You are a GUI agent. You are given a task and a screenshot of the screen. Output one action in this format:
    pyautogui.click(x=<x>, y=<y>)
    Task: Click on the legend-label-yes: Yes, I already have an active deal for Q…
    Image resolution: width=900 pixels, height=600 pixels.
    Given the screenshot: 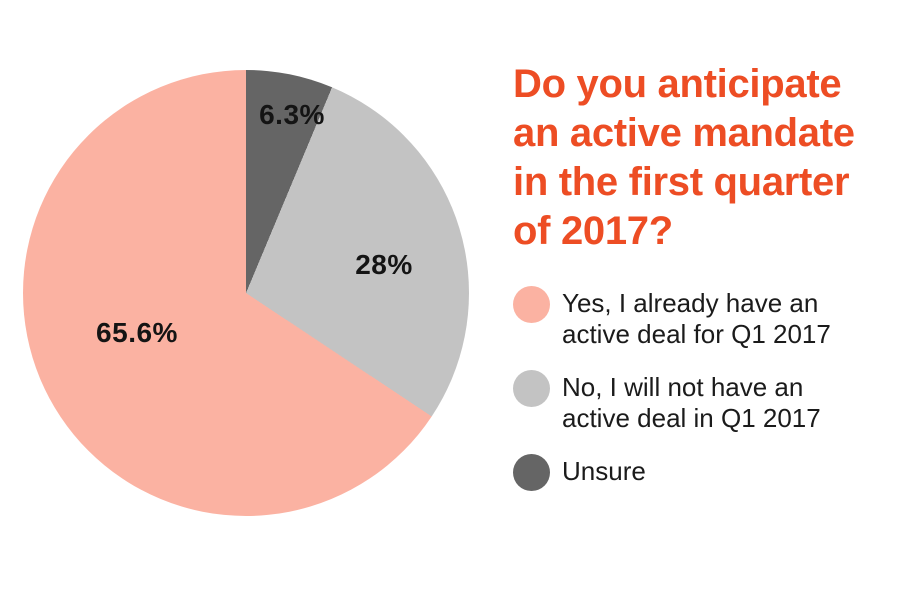 What is the action you would take?
    pyautogui.click(x=696, y=318)
    